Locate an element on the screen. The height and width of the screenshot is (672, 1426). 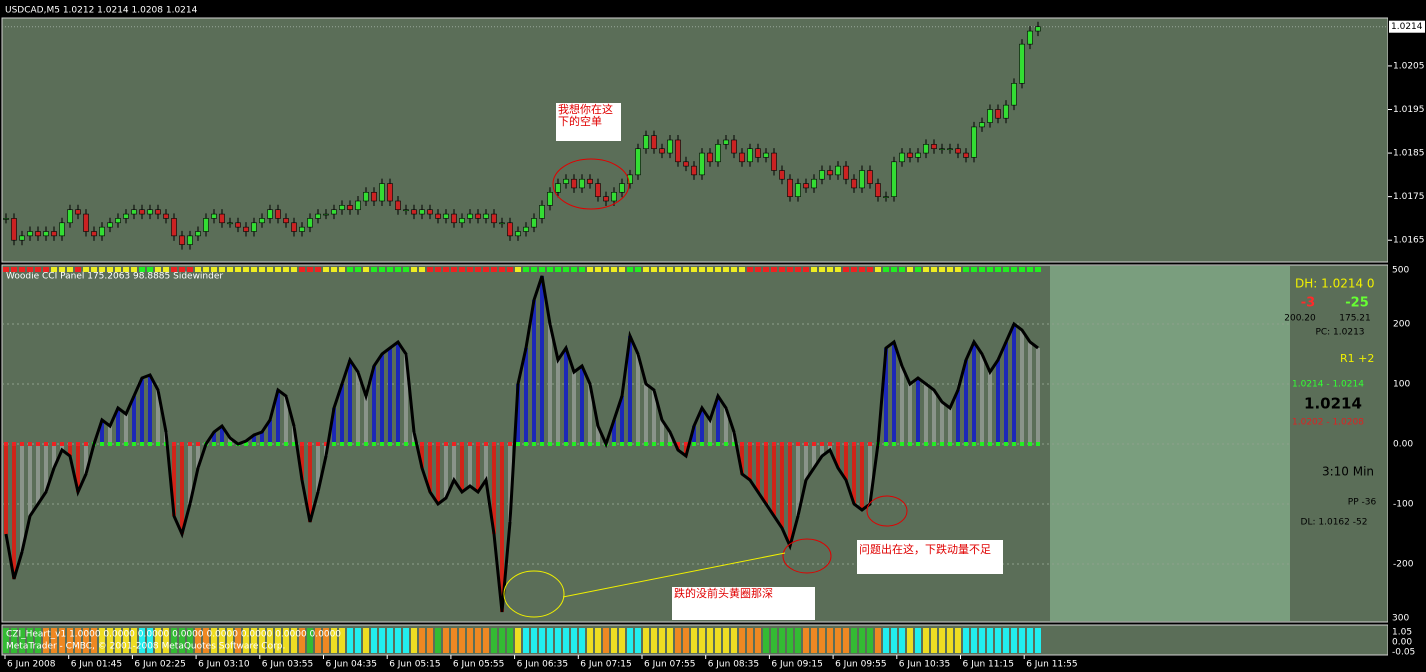
note-box is located at coordinates (588, 122).